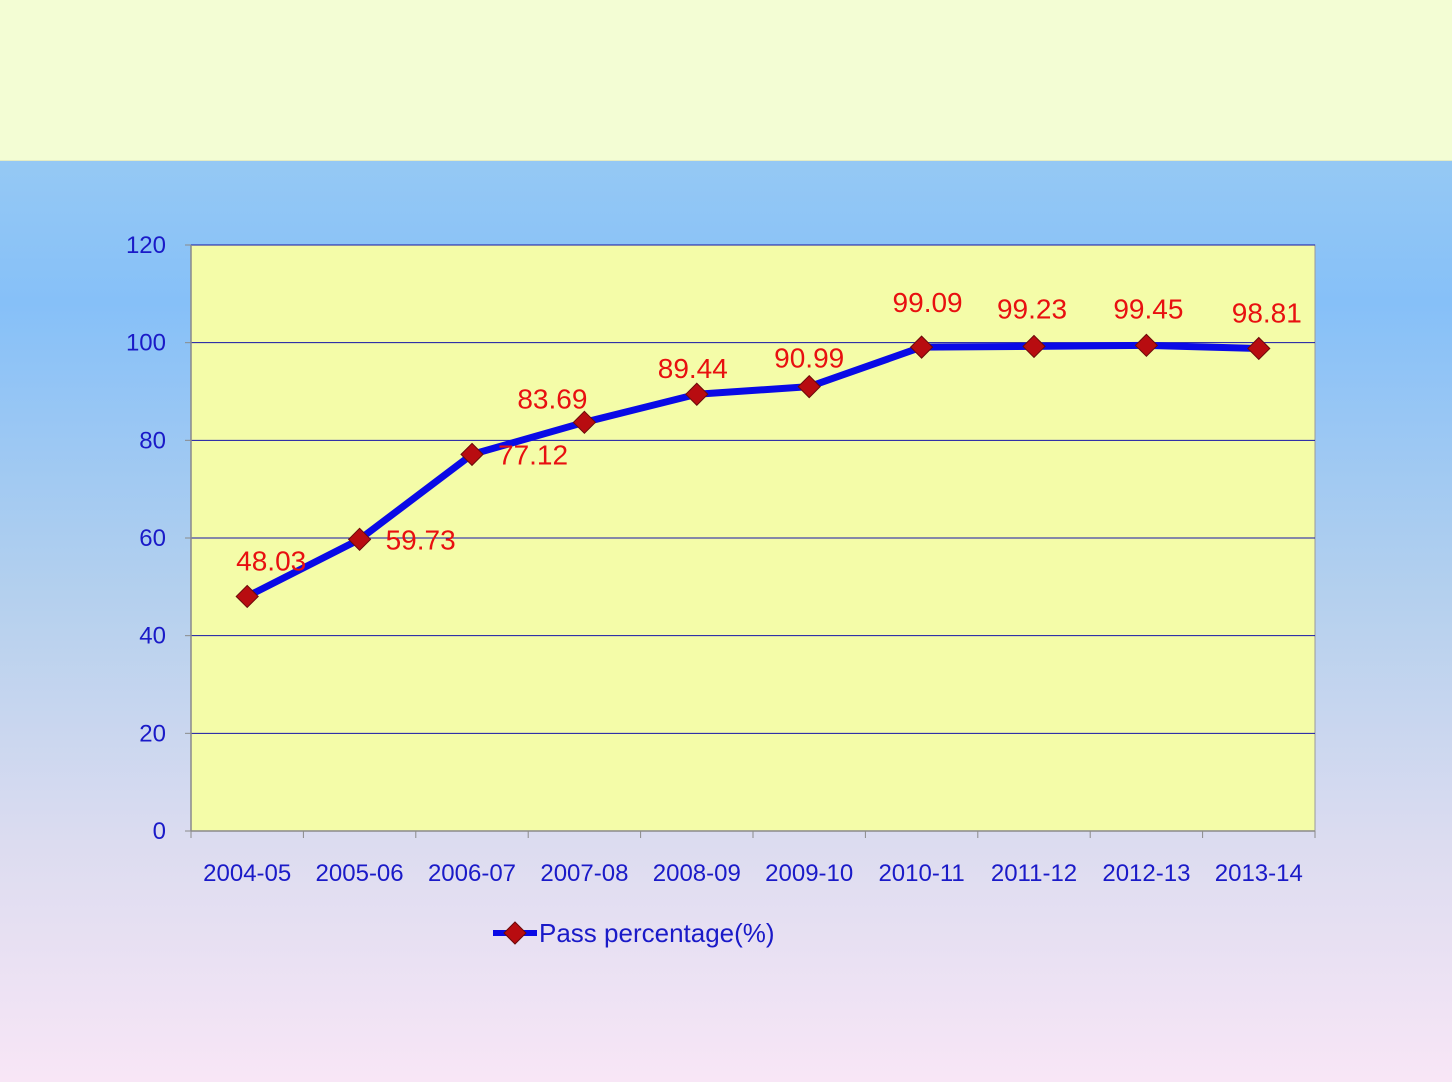  What do you see at coordinates (726, 80) in the screenshot?
I see `title-band` at bounding box center [726, 80].